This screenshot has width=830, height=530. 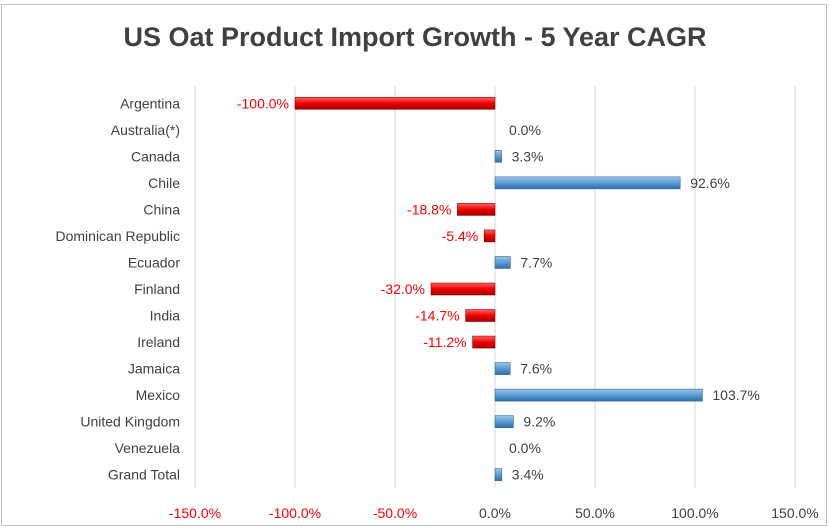 I want to click on category-label: China, so click(x=161, y=209).